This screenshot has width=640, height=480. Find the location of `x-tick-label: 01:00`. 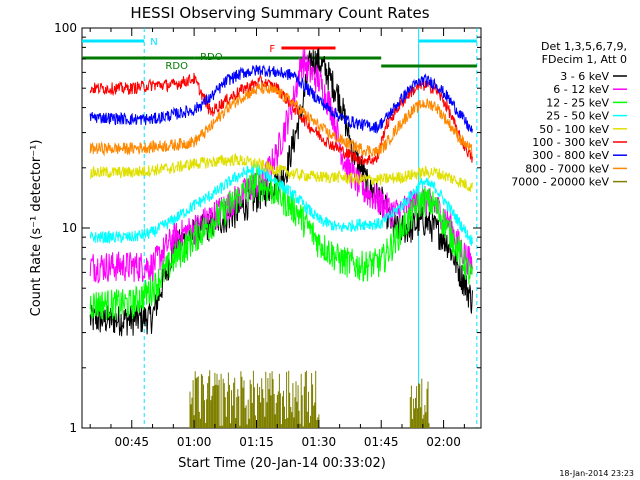

x-tick-label: 01:00 is located at coordinates (194, 442).